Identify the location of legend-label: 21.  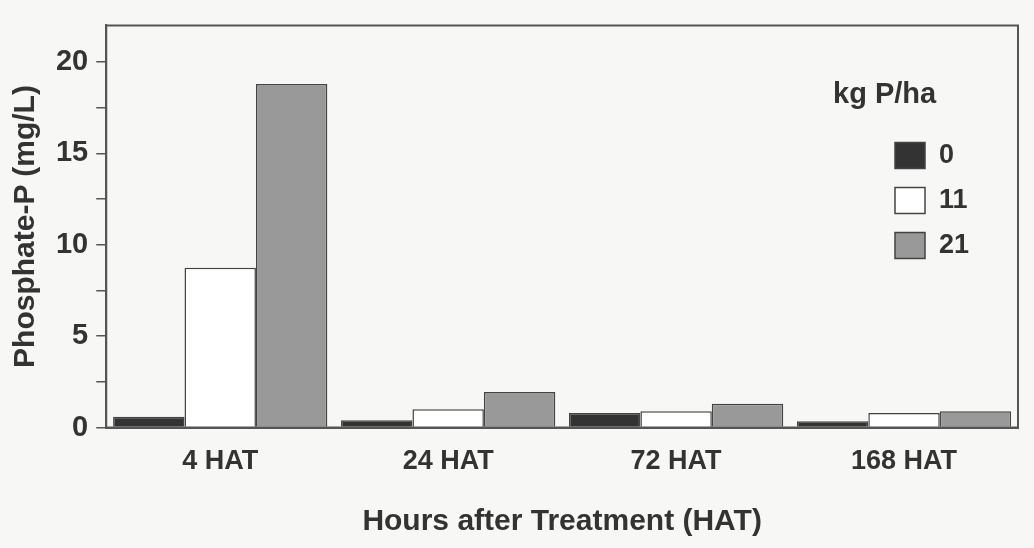
(954, 243).